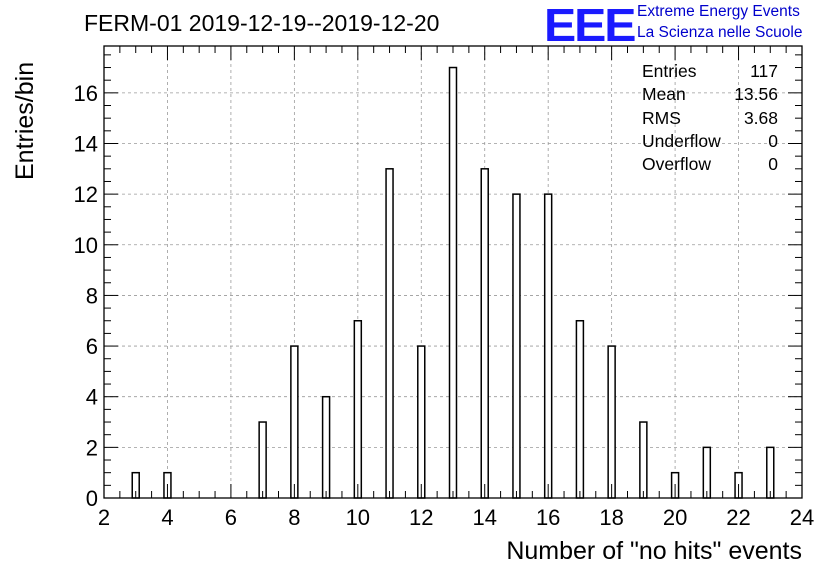 This screenshot has height=572, width=836. What do you see at coordinates (421, 517) in the screenshot?
I see `x-tick-label: 12` at bounding box center [421, 517].